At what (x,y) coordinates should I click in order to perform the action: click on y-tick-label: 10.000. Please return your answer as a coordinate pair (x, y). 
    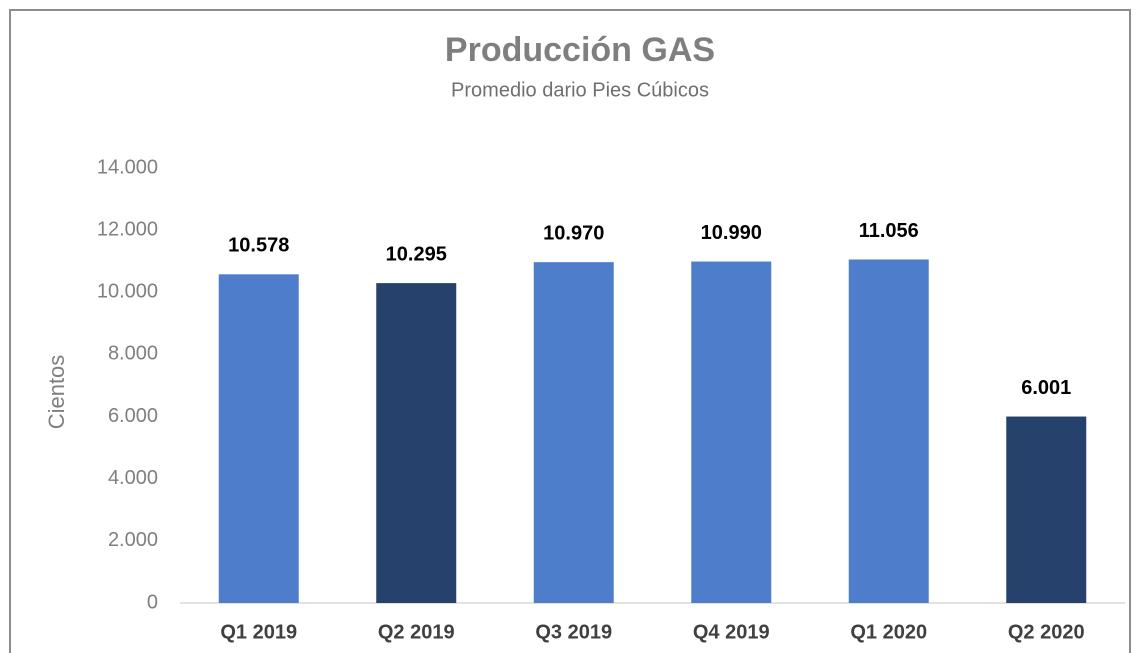
    Looking at the image, I should click on (127, 292).